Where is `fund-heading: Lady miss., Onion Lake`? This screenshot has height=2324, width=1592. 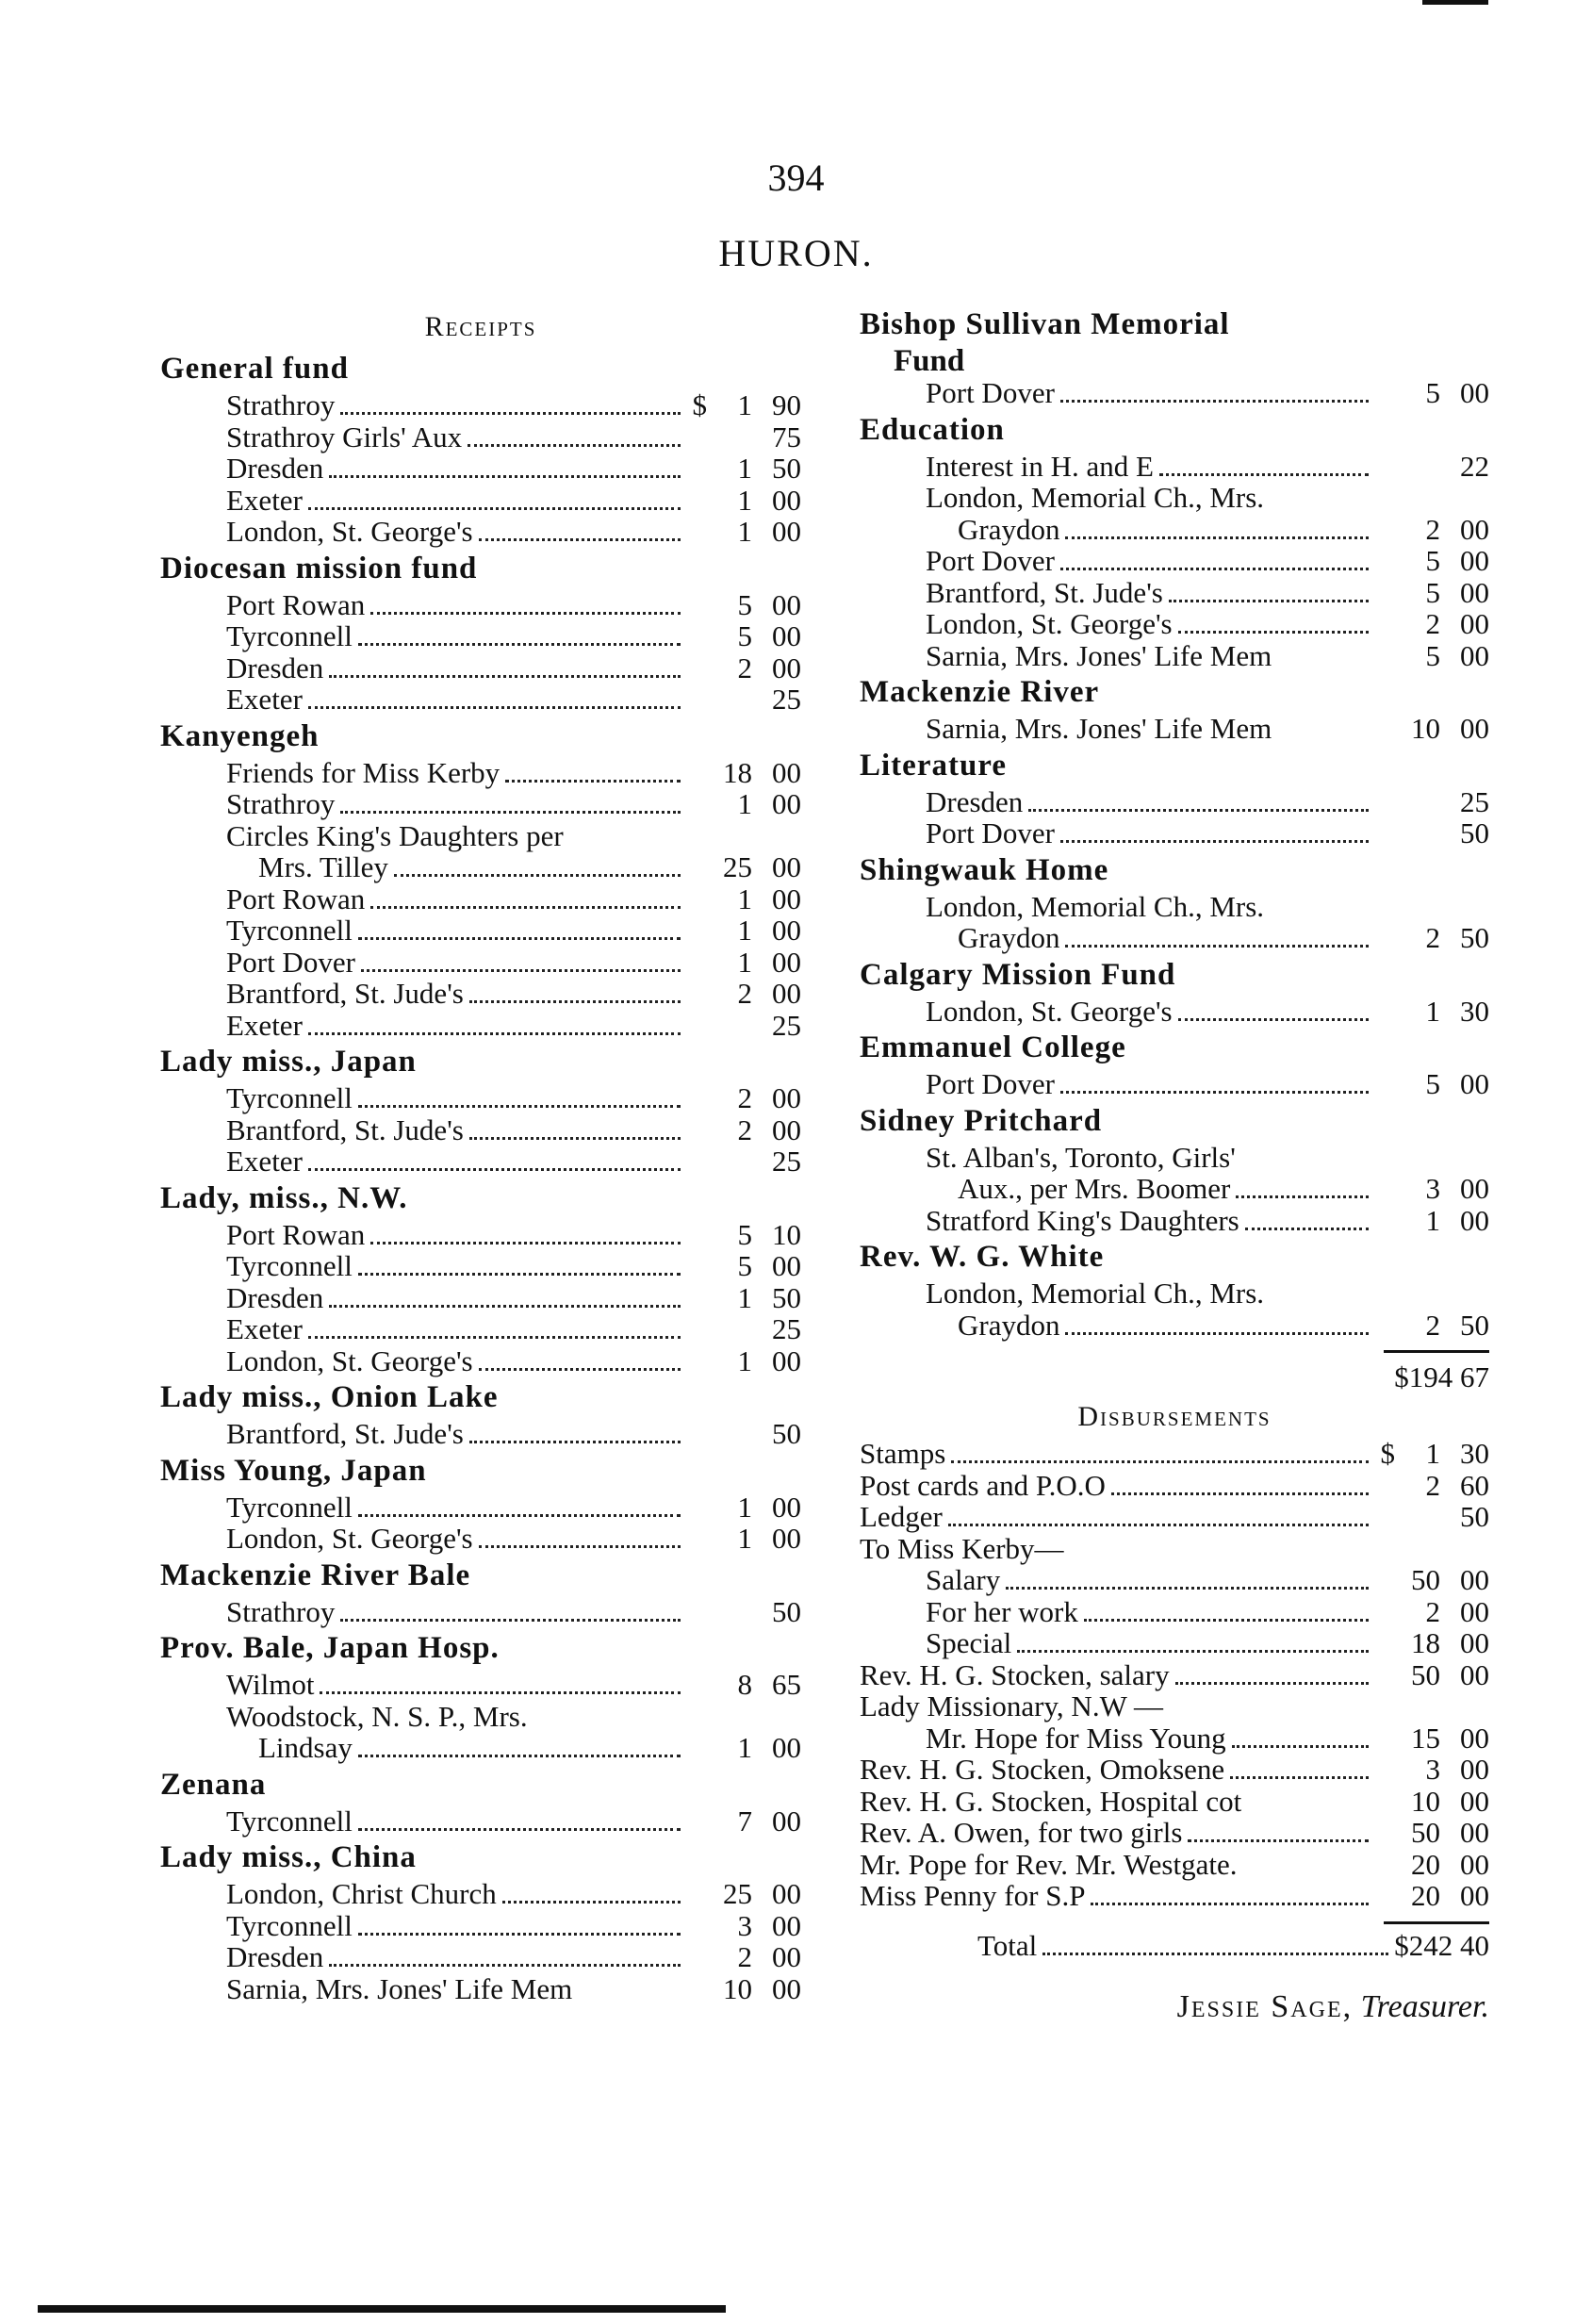 fund-heading: Lady miss., Onion Lake is located at coordinates (329, 1397).